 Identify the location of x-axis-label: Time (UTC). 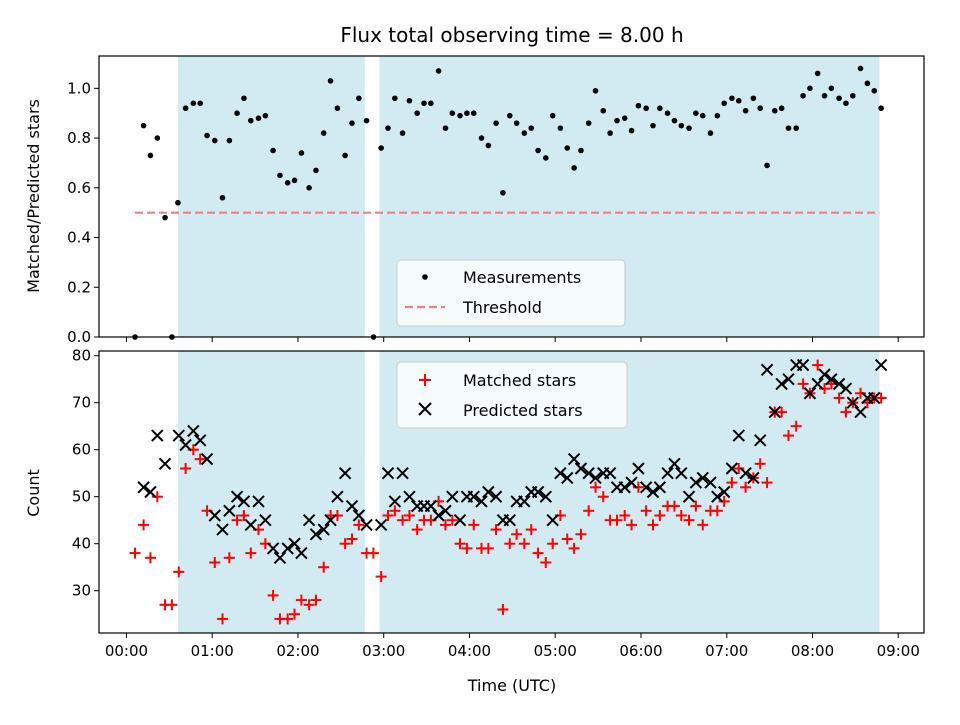
(511, 685).